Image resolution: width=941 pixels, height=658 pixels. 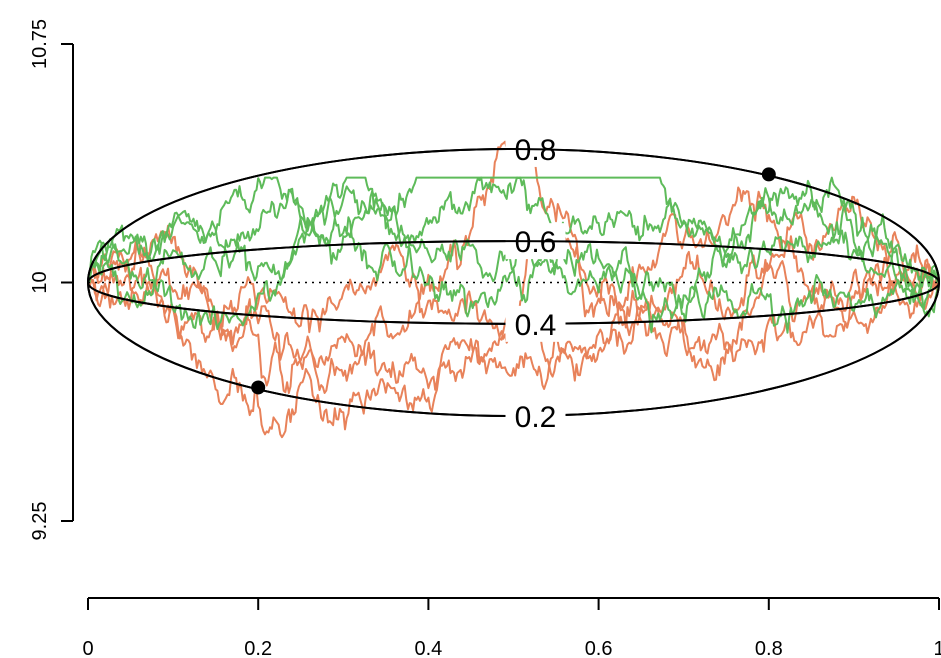 I want to click on contour-label-2: 0.4, so click(x=536, y=325).